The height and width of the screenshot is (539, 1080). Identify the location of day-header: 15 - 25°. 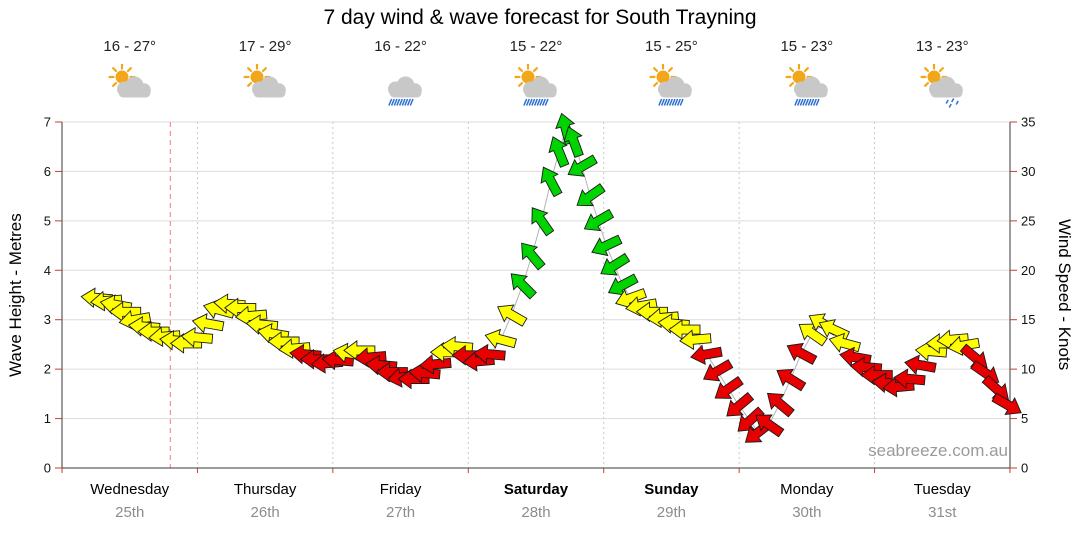
(671, 73).